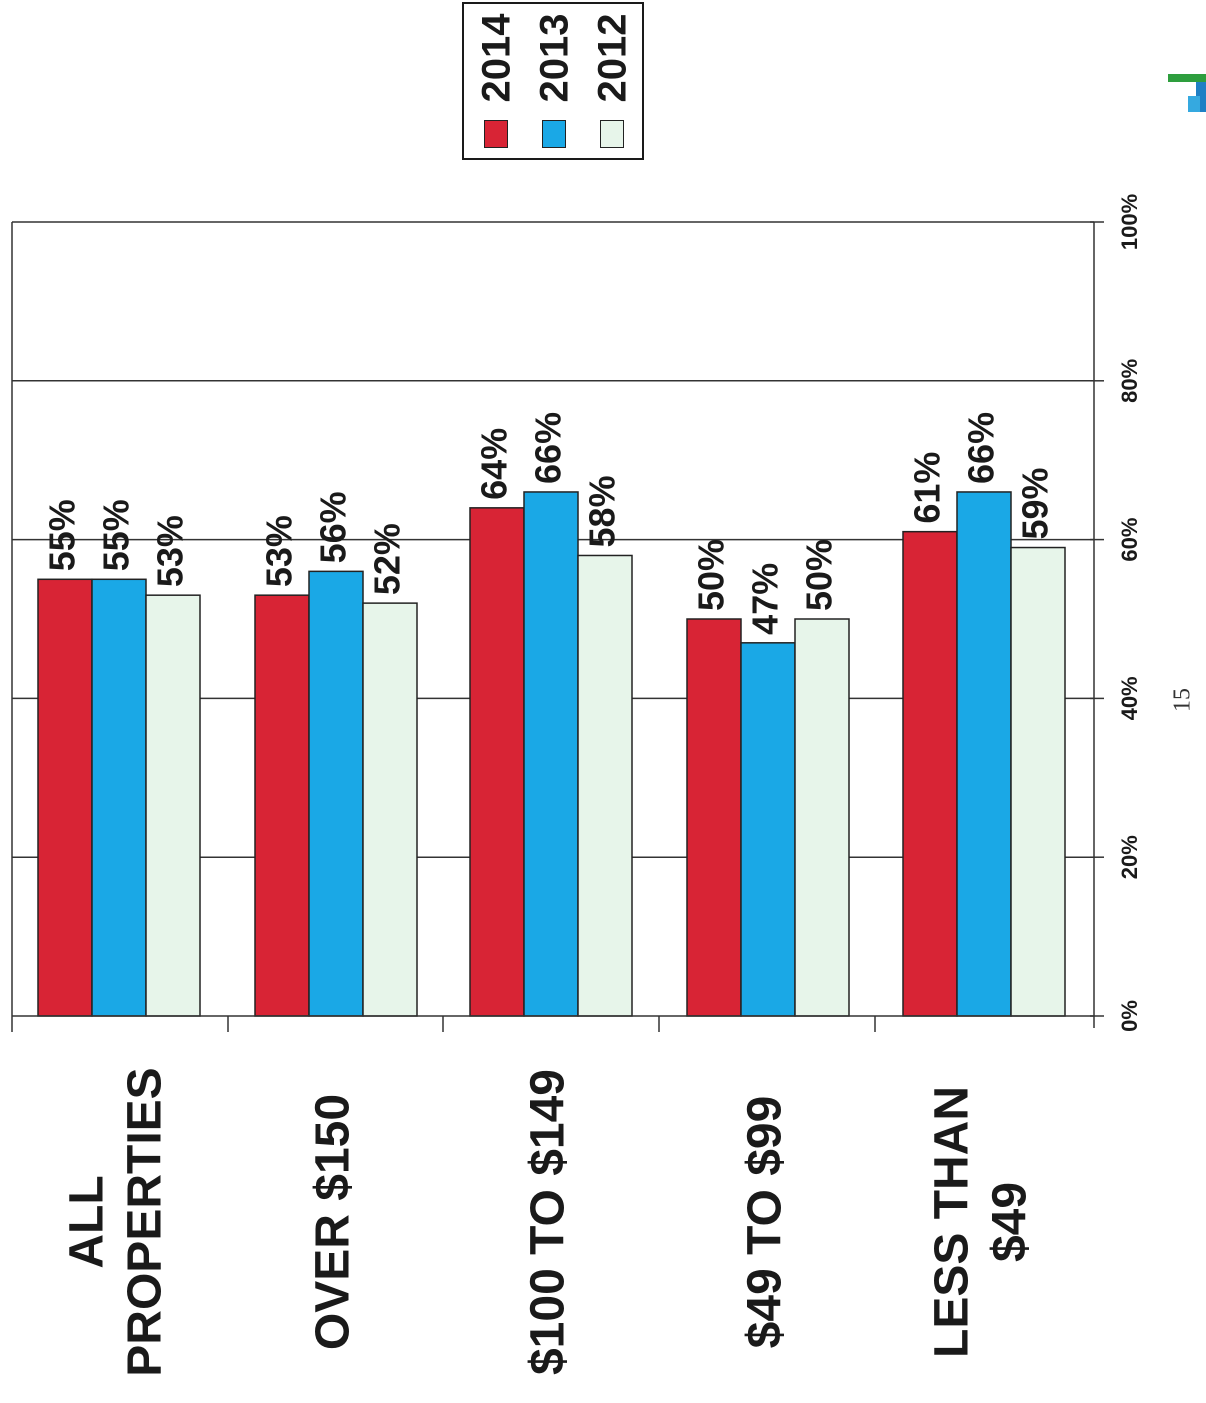 The image size is (1206, 1403). I want to click on value-tick-label: 100%, so click(1129, 222).